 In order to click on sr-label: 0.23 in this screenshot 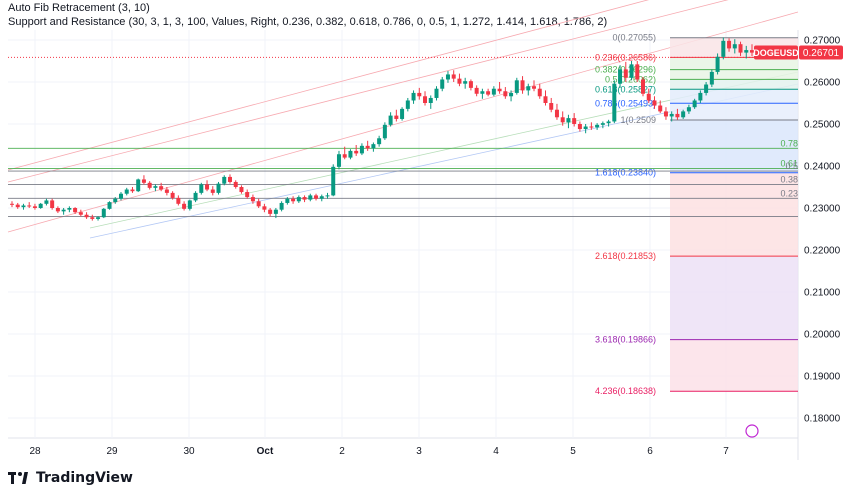, I will do `click(789, 193)`.